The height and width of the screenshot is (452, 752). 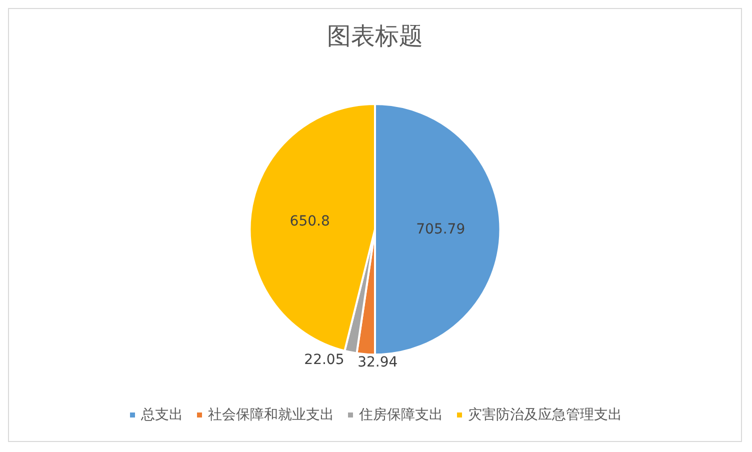 What do you see at coordinates (161, 415) in the screenshot?
I see `legend-label: 总支出` at bounding box center [161, 415].